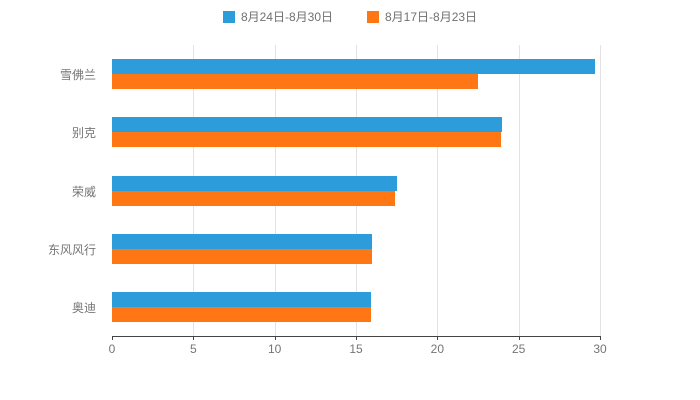 This screenshot has height=400, width=700. What do you see at coordinates (193, 349) in the screenshot?
I see `x-axis-label: 5` at bounding box center [193, 349].